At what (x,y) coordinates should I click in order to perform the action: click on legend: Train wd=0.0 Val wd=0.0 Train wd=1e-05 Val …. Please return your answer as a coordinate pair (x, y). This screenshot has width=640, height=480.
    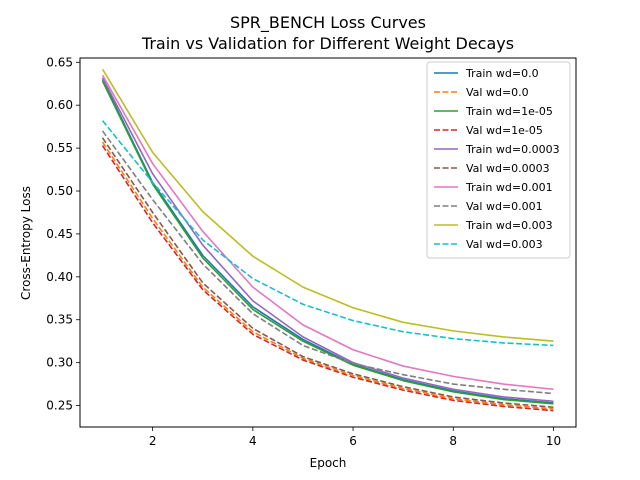
    Looking at the image, I should click on (498, 160).